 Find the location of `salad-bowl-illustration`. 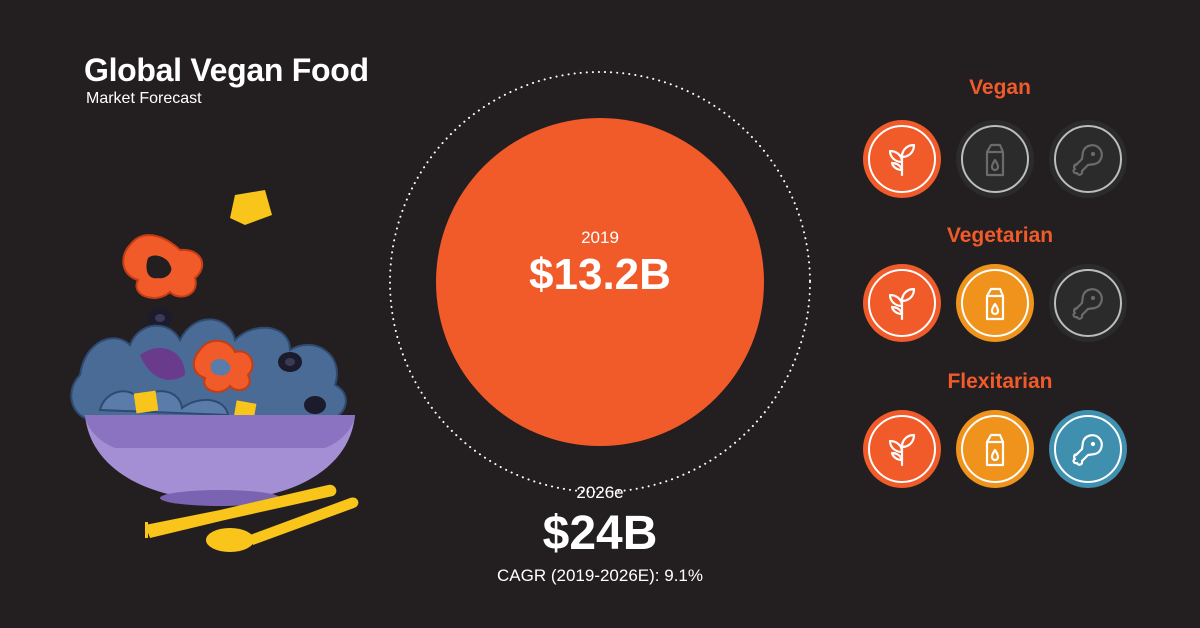

salad-bowl-illustration is located at coordinates (214, 371).